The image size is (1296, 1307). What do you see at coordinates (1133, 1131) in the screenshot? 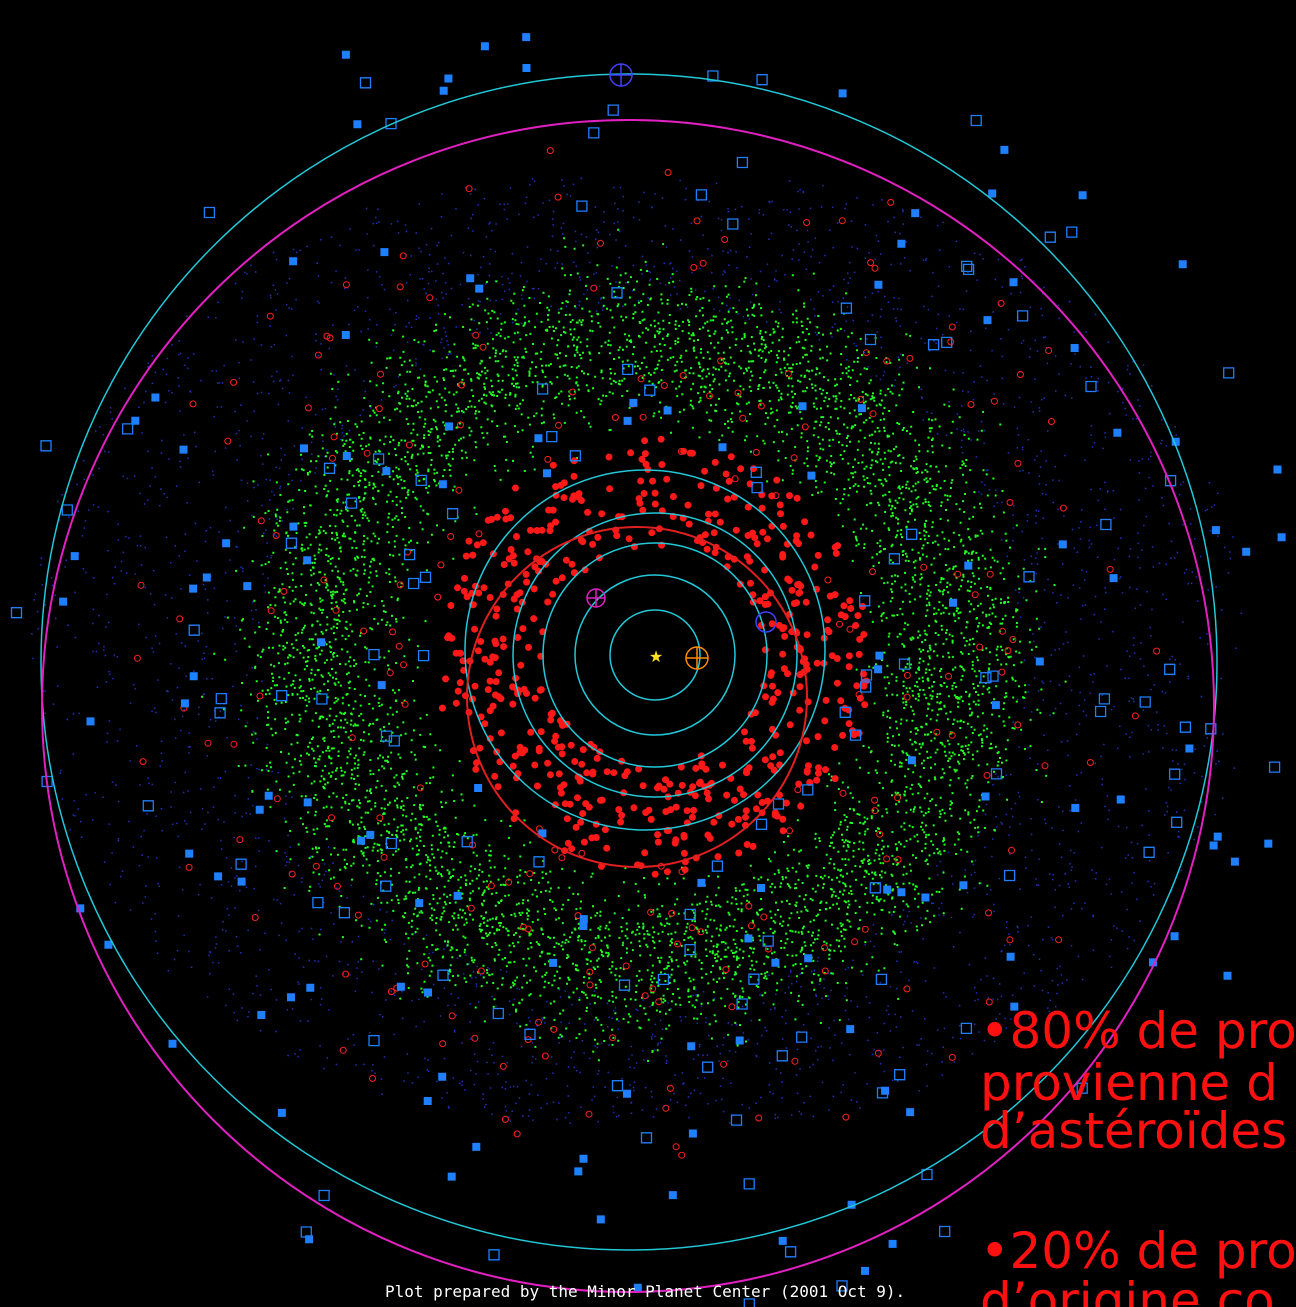
I see `bullet-line: d’astéroïdes` at bounding box center [1133, 1131].